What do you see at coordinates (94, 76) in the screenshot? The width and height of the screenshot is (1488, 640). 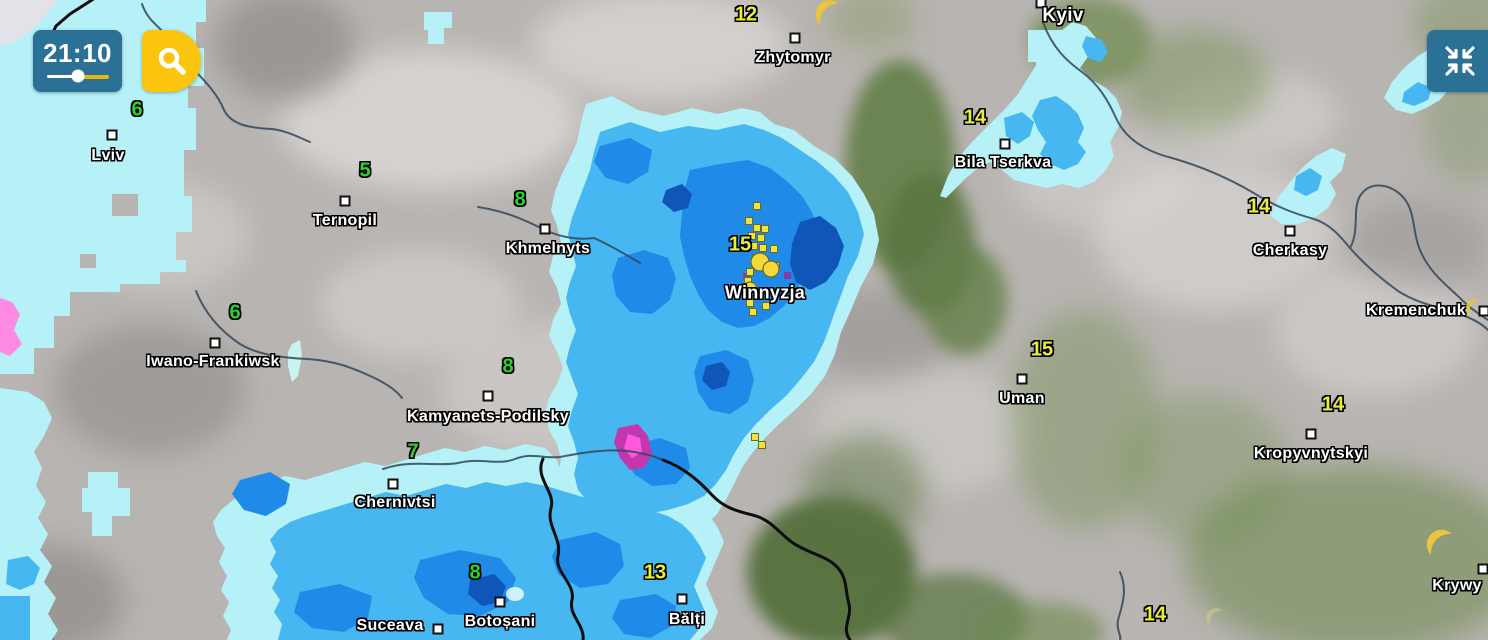 I see `time-slider-track-remaining` at bounding box center [94, 76].